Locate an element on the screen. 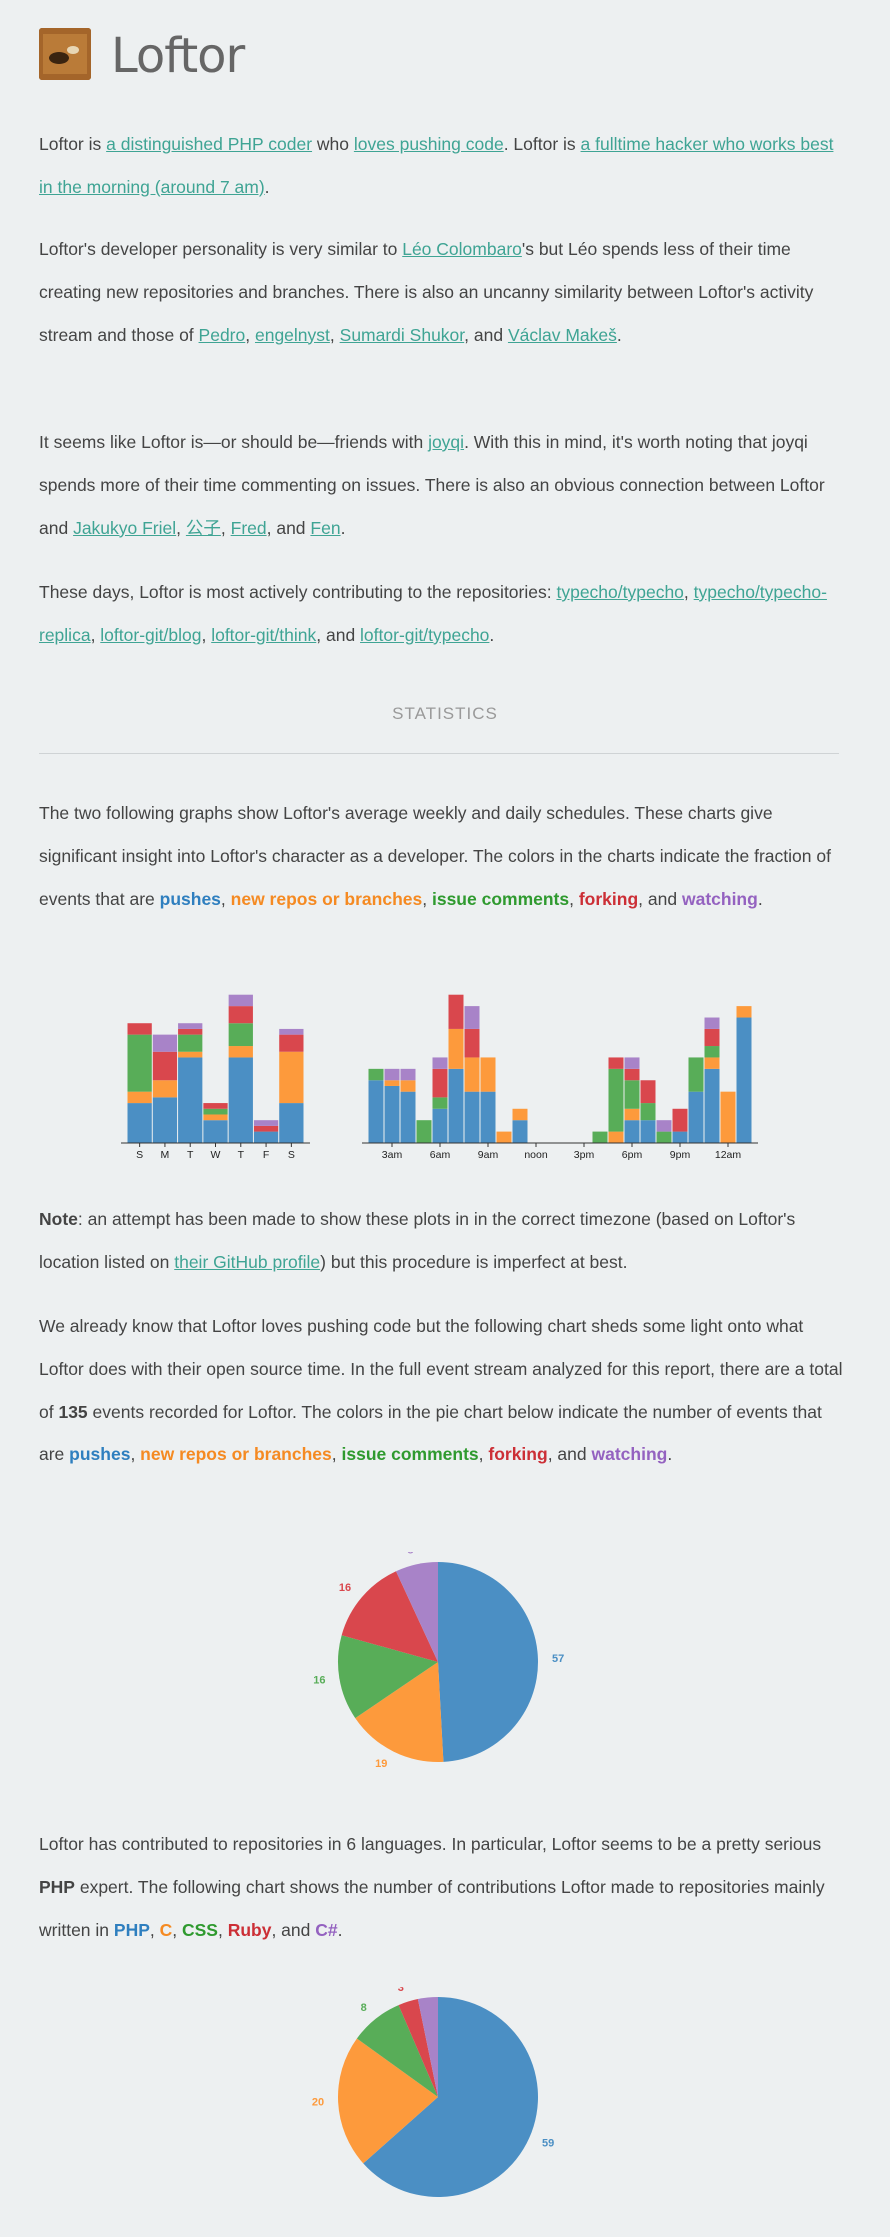 This screenshot has width=890, height=2237. text: . Loftor is is located at coordinates (542, 144).